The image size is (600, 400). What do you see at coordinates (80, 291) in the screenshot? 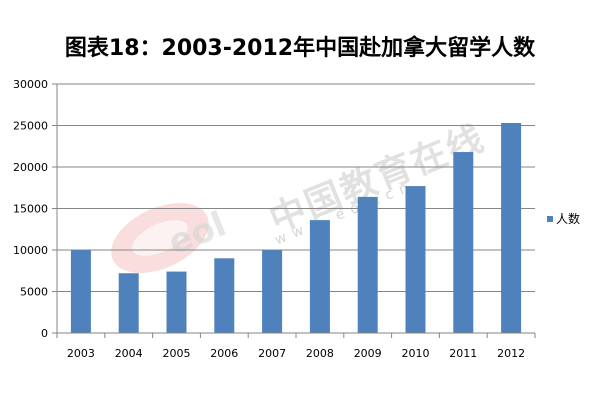
I see `bar-2003` at bounding box center [80, 291].